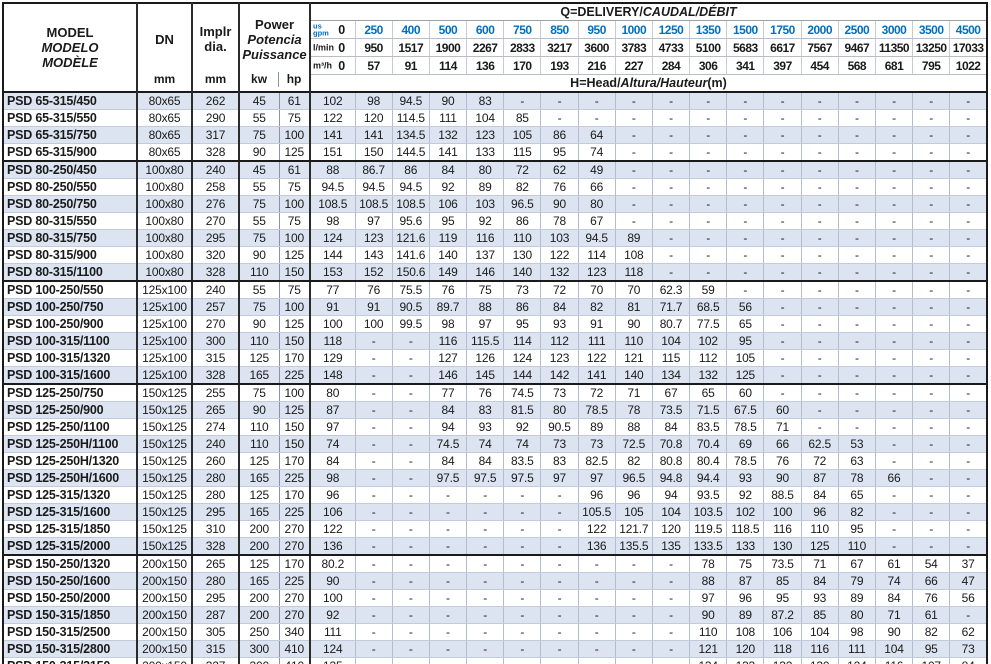 This screenshot has width=991, height=664. Describe the element at coordinates (633, 307) in the screenshot. I see `head-value-cell: 81` at that location.